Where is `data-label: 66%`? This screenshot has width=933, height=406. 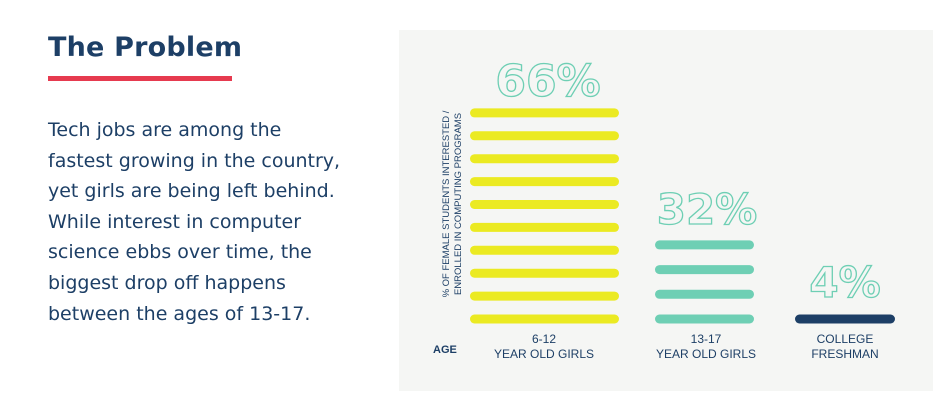
data-label: 66% is located at coordinates (547, 81).